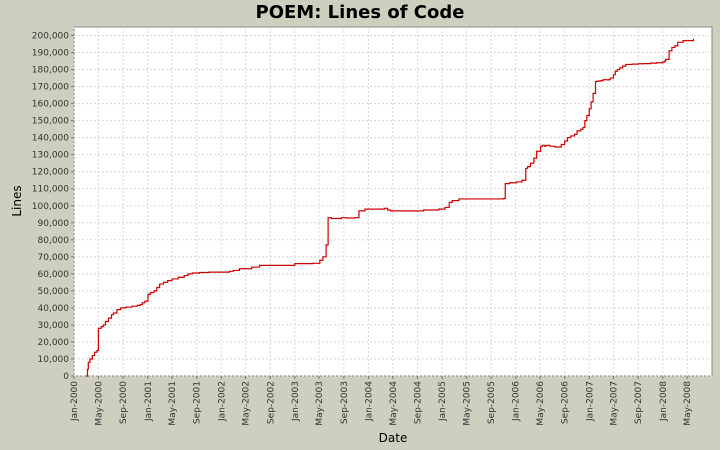 Image resolution: width=720 pixels, height=450 pixels. What do you see at coordinates (394, 403) in the screenshot?
I see `x-tick-label: May-2004` at bounding box center [394, 403].